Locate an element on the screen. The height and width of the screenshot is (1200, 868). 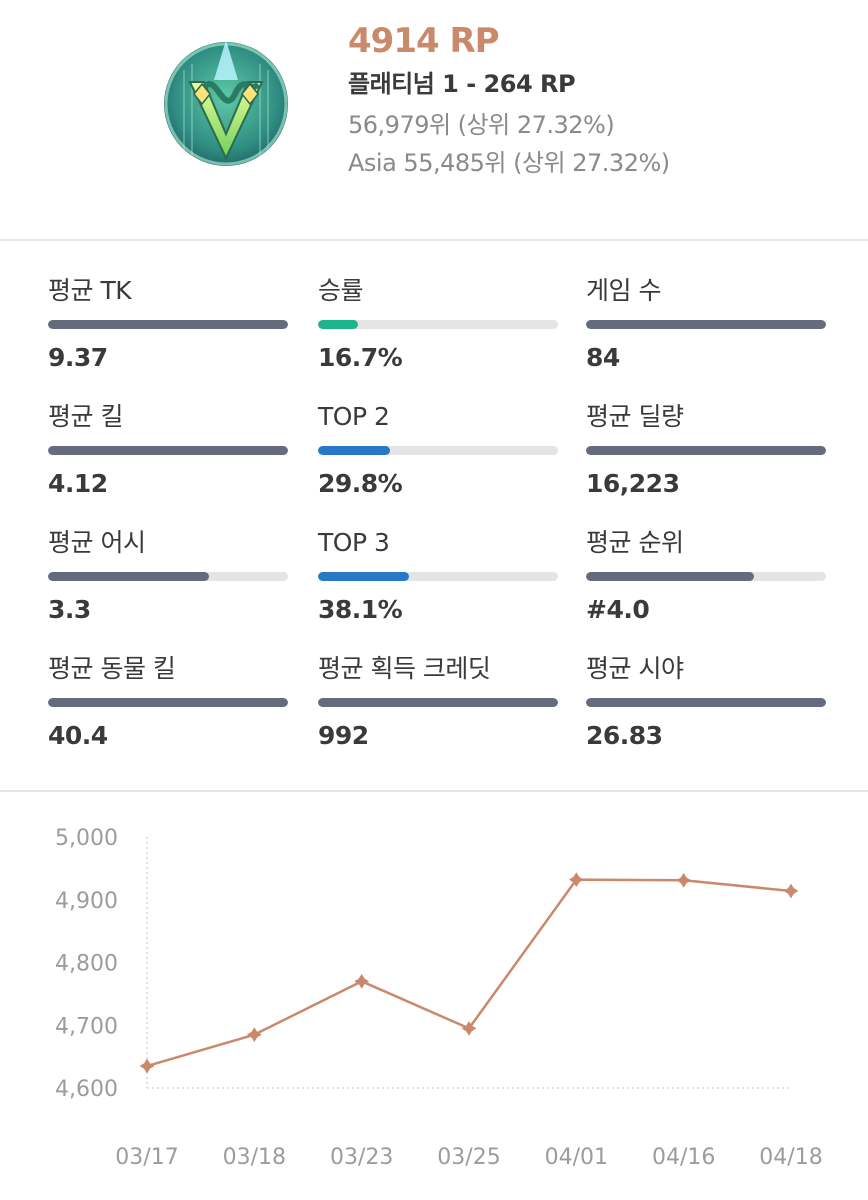
stat-value: 9.37 is located at coordinates (78, 357).